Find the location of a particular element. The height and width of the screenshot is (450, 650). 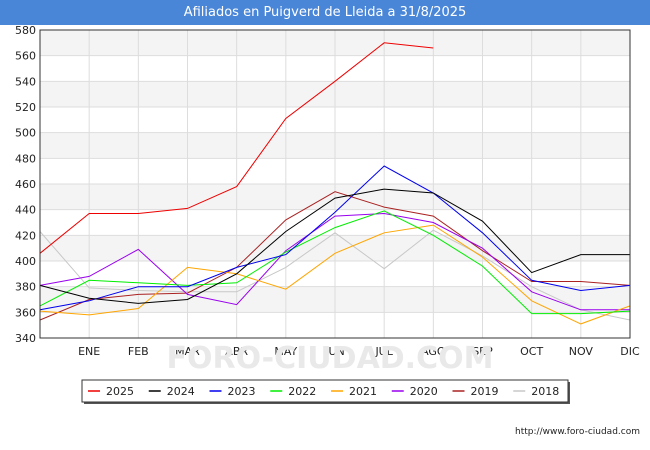

x-tick-label: JUL is located at coordinates (383, 351).